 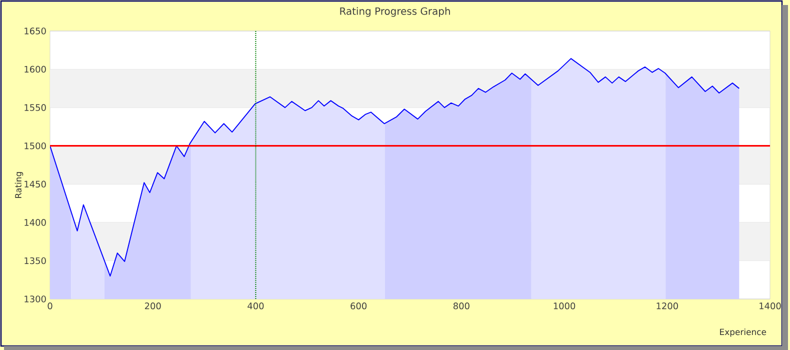 What do you see at coordinates (256, 306) in the screenshot?
I see `x-tick-label: 400` at bounding box center [256, 306].